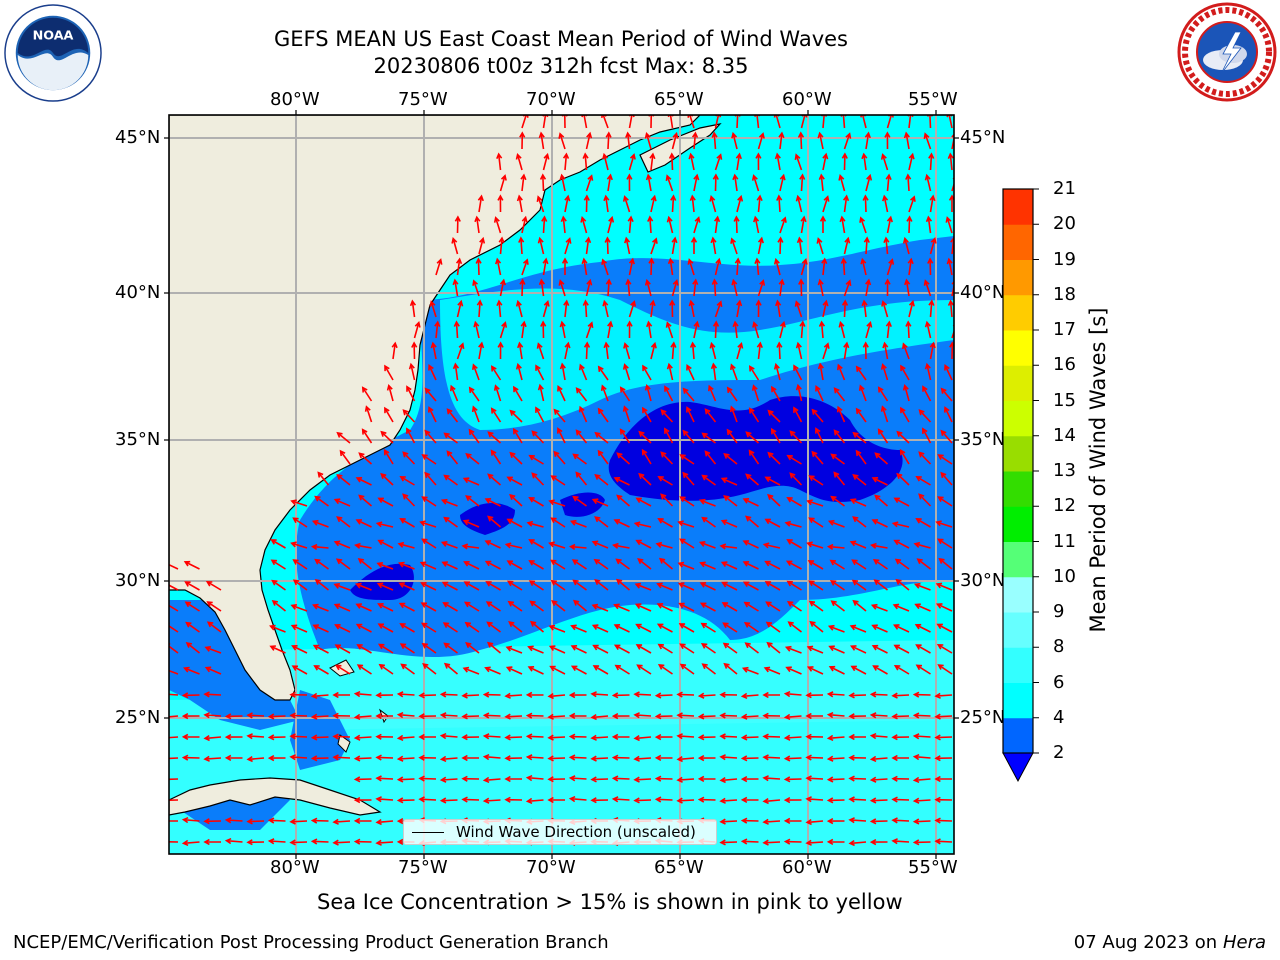 The width and height of the screenshot is (1280, 960). I want to click on colorbar-tick-label: 4, so click(1059, 717).